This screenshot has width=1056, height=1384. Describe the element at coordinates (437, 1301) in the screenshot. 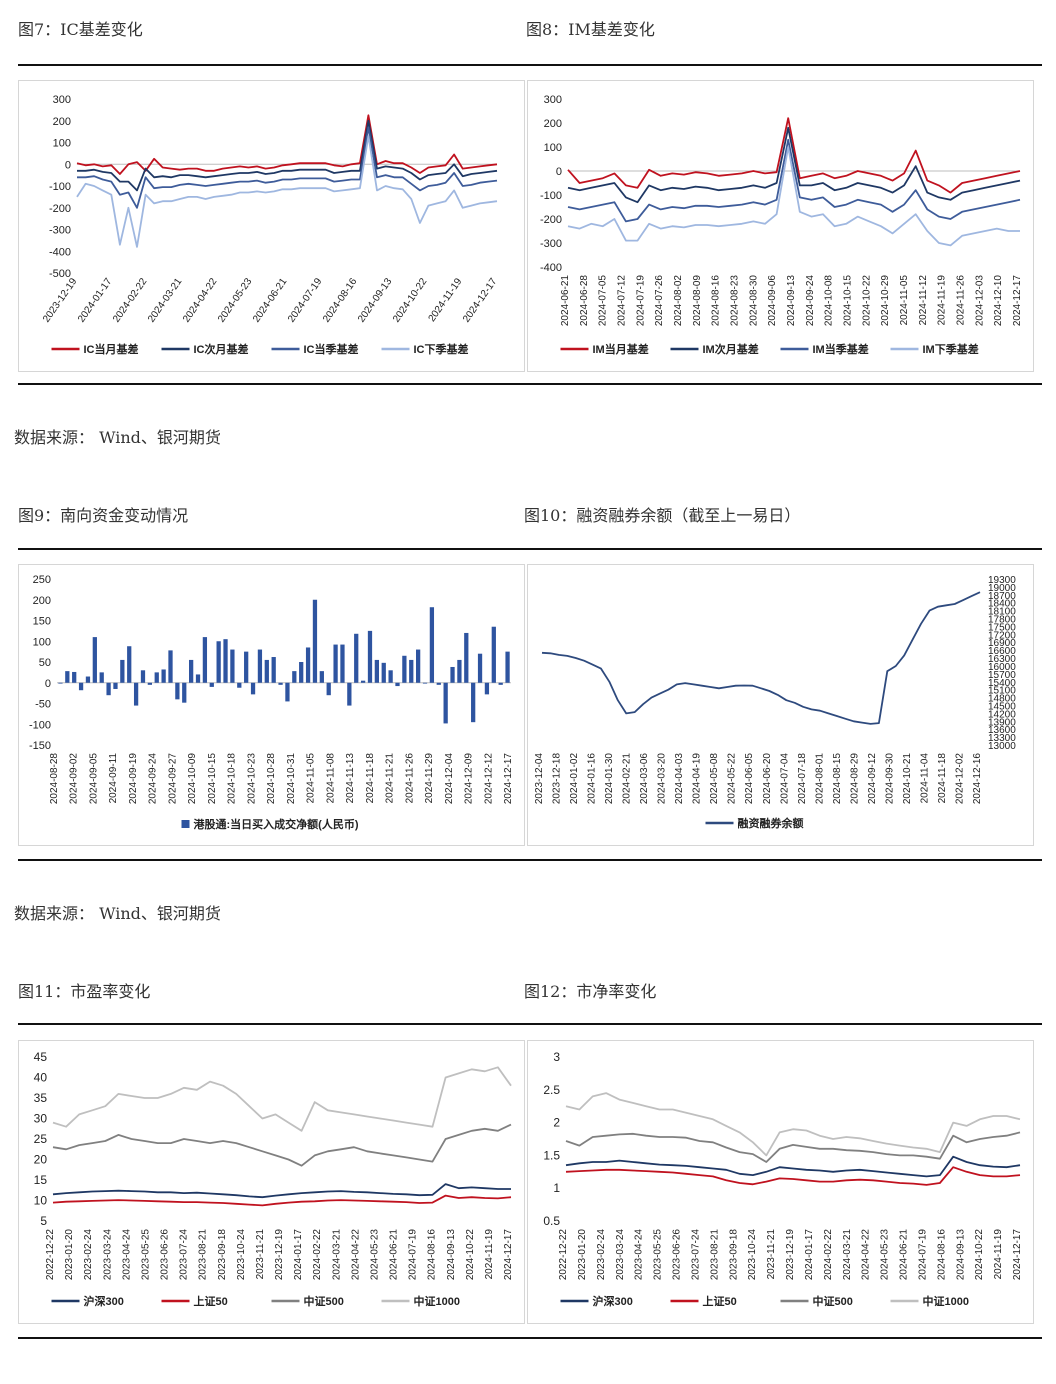

I see `fig11-legend-label: 中证1000` at that location.